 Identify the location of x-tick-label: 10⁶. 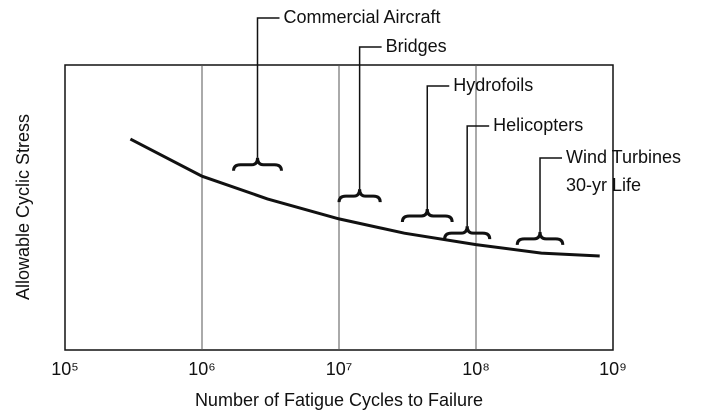
(201, 369).